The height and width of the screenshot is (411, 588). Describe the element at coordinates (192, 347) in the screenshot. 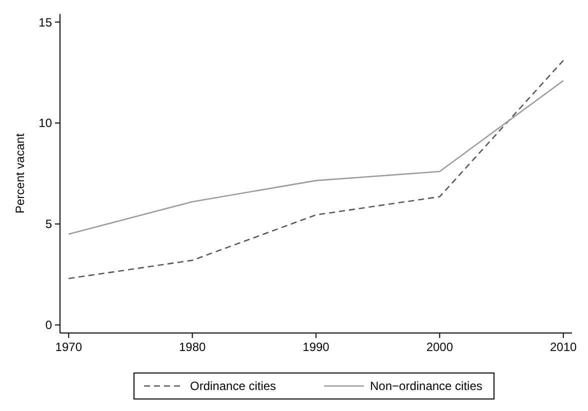

I see `x-tick-label: 1980` at that location.